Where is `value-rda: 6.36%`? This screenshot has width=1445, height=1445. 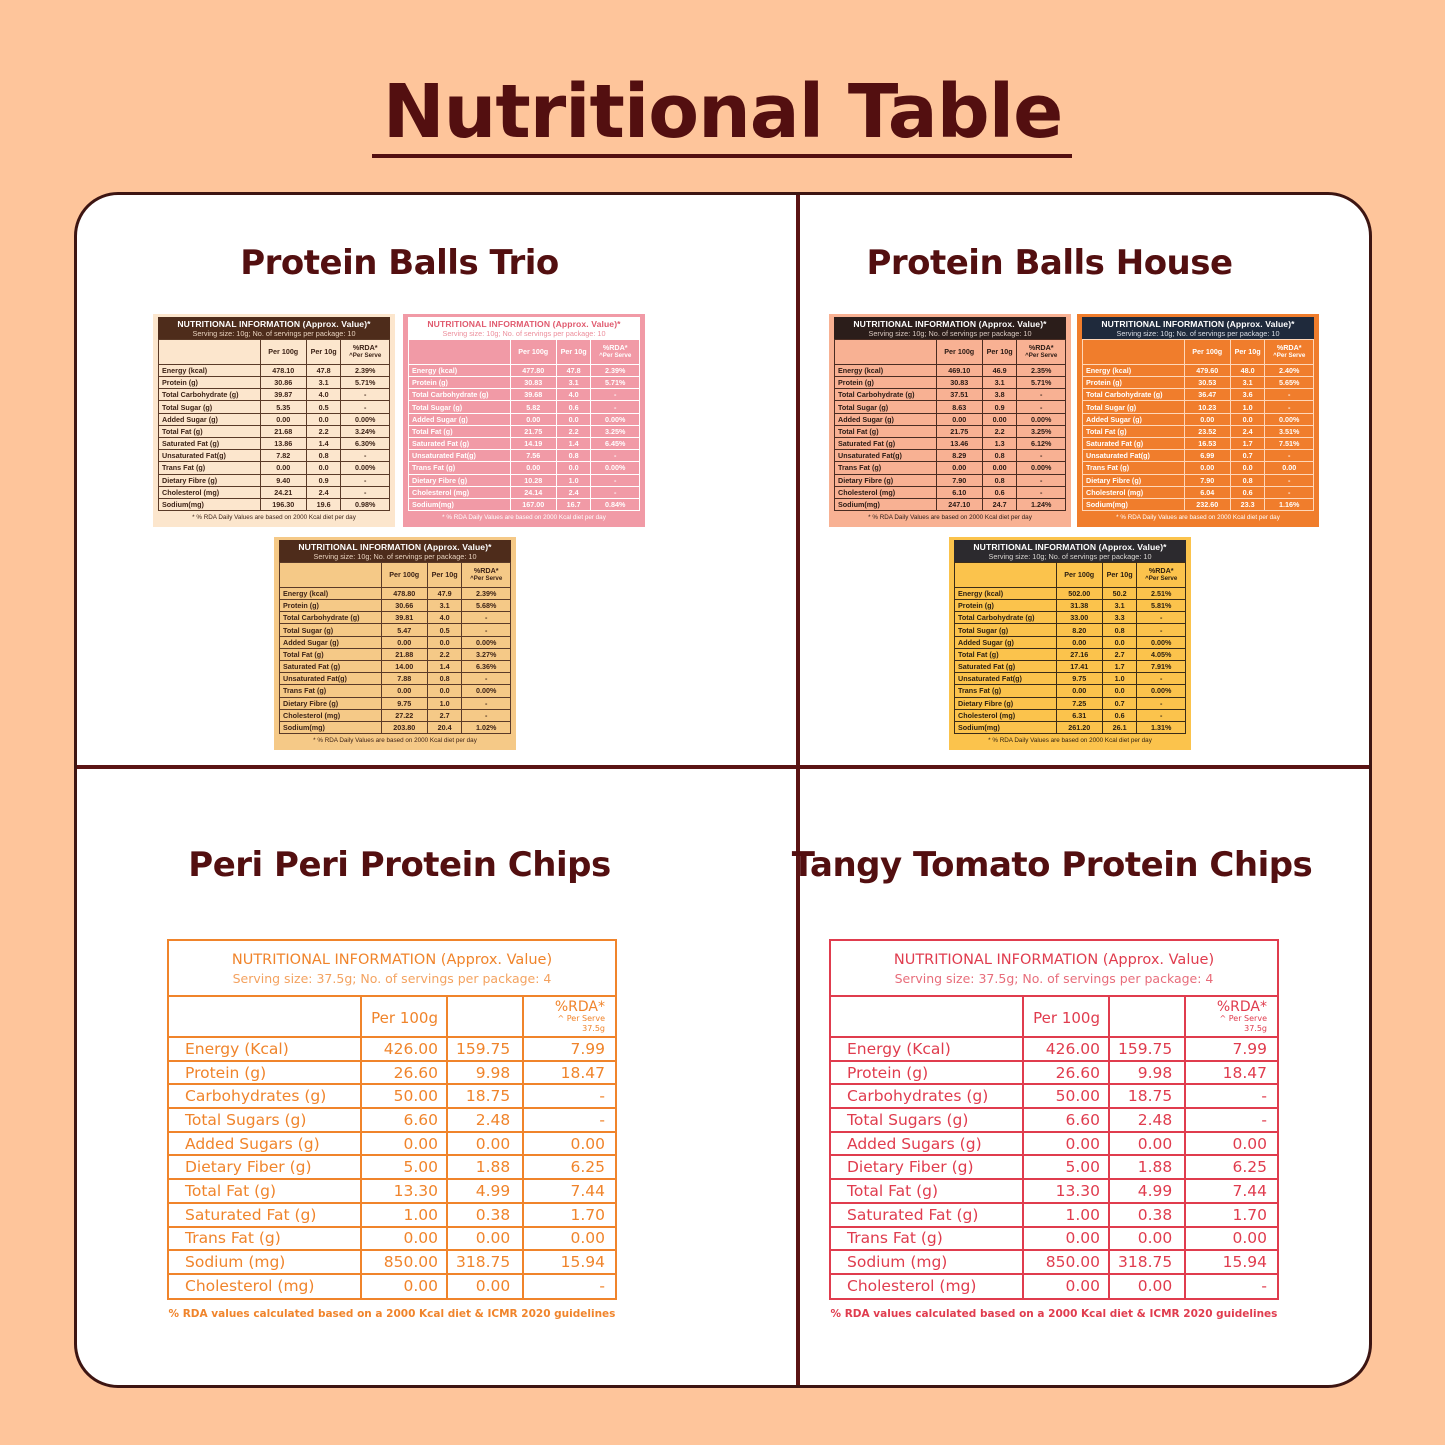 value-rda: 6.36% is located at coordinates (486, 667).